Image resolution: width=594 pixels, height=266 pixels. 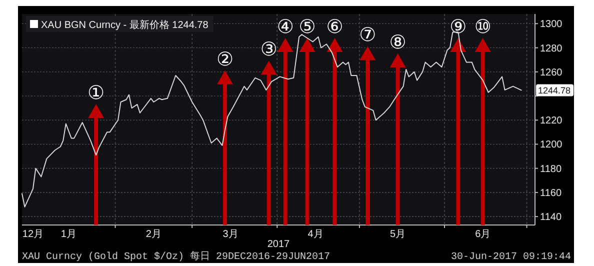 What do you see at coordinates (96, 93) in the screenshot?
I see `ref-line-label: ①` at bounding box center [96, 93].